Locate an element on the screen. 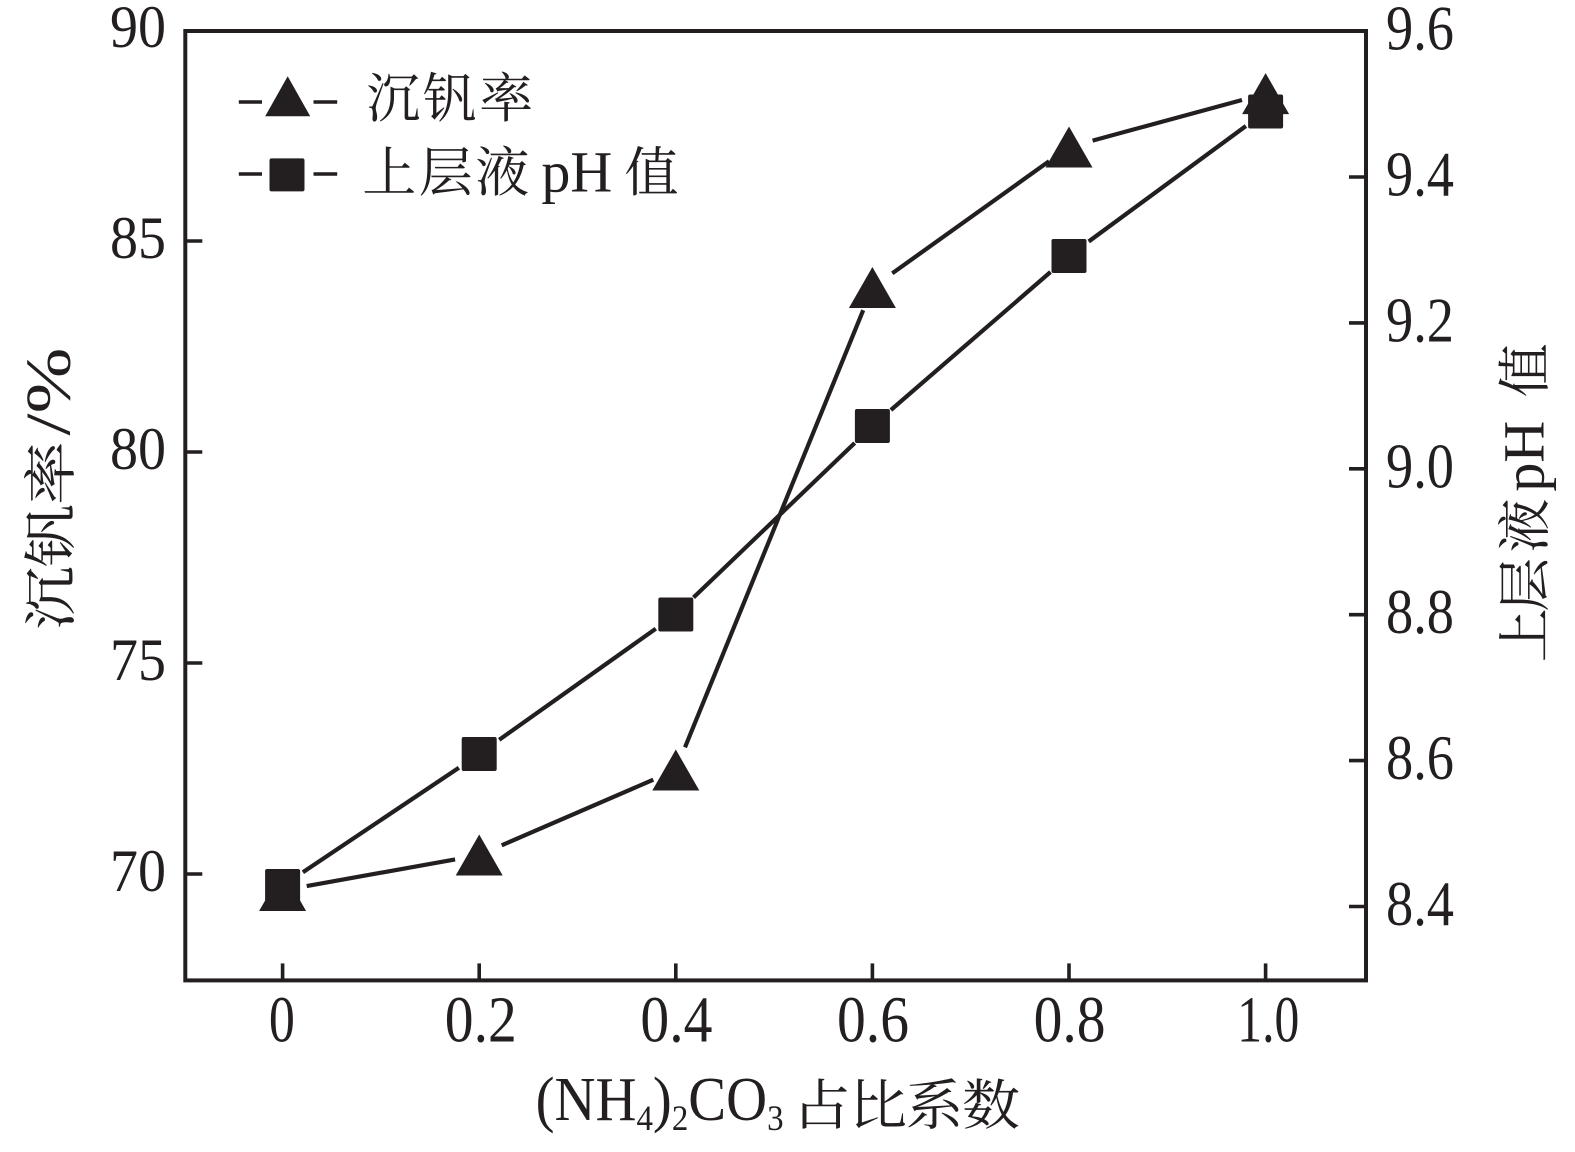 The image size is (1575, 1152). svg-text: 9.4 is located at coordinates (1420, 175).